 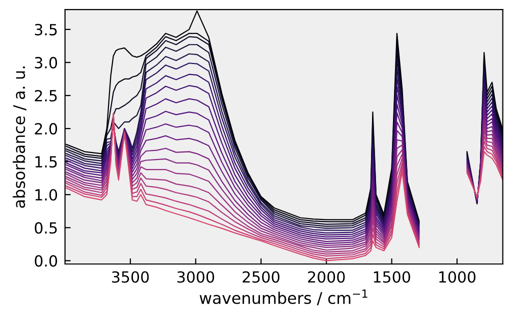 I want to click on y-tick-label: 0.0, so click(x=46, y=261).